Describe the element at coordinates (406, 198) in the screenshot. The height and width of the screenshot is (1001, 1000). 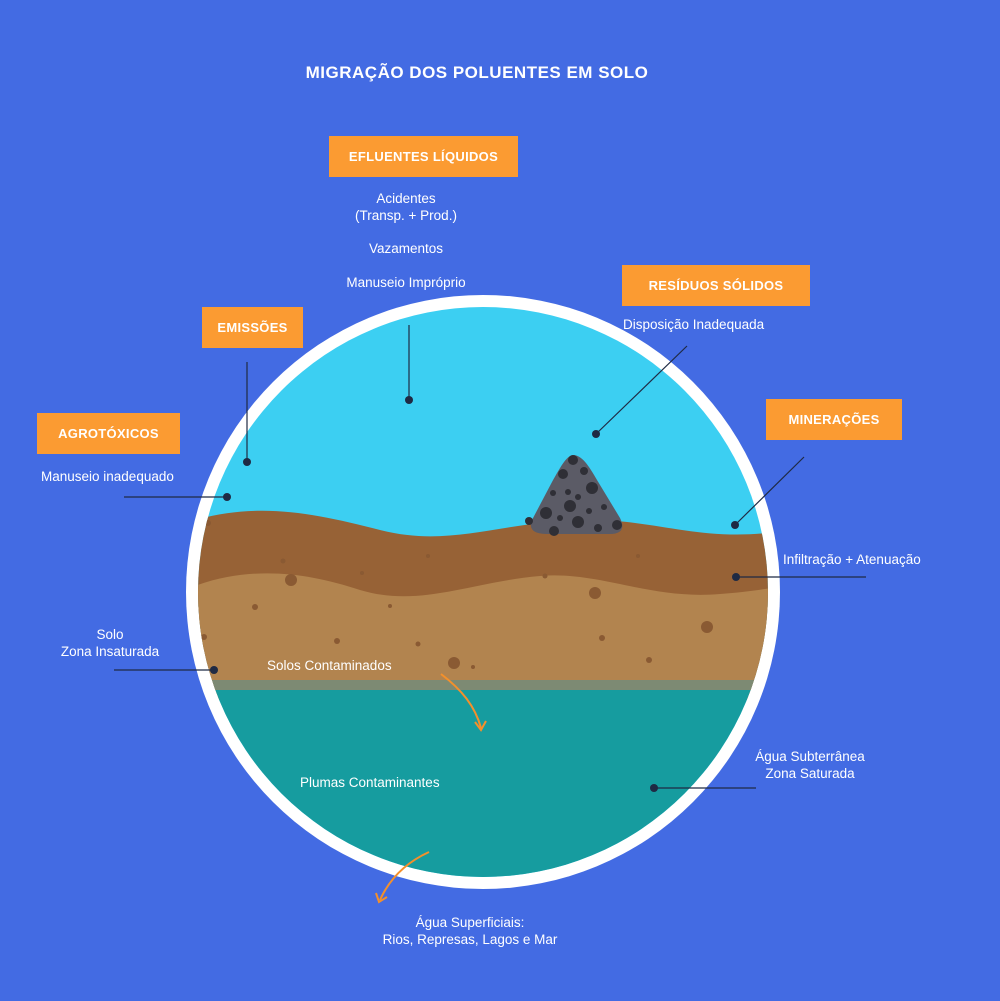
I see `label-acidentes: Acidentes` at that location.